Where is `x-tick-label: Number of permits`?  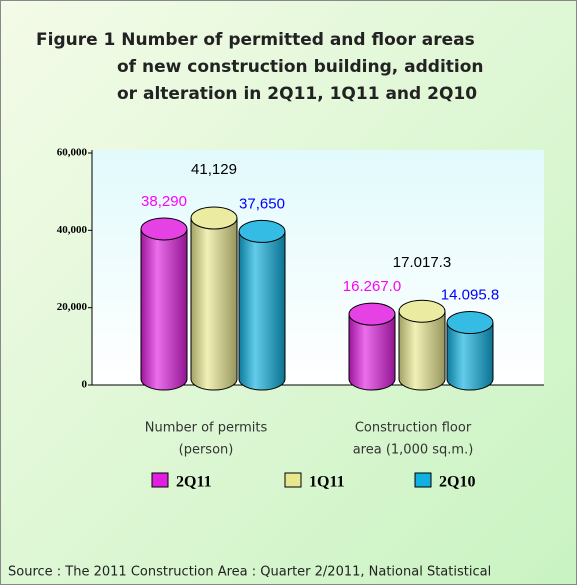
x-tick-label: Number of permits is located at coordinates (206, 428).